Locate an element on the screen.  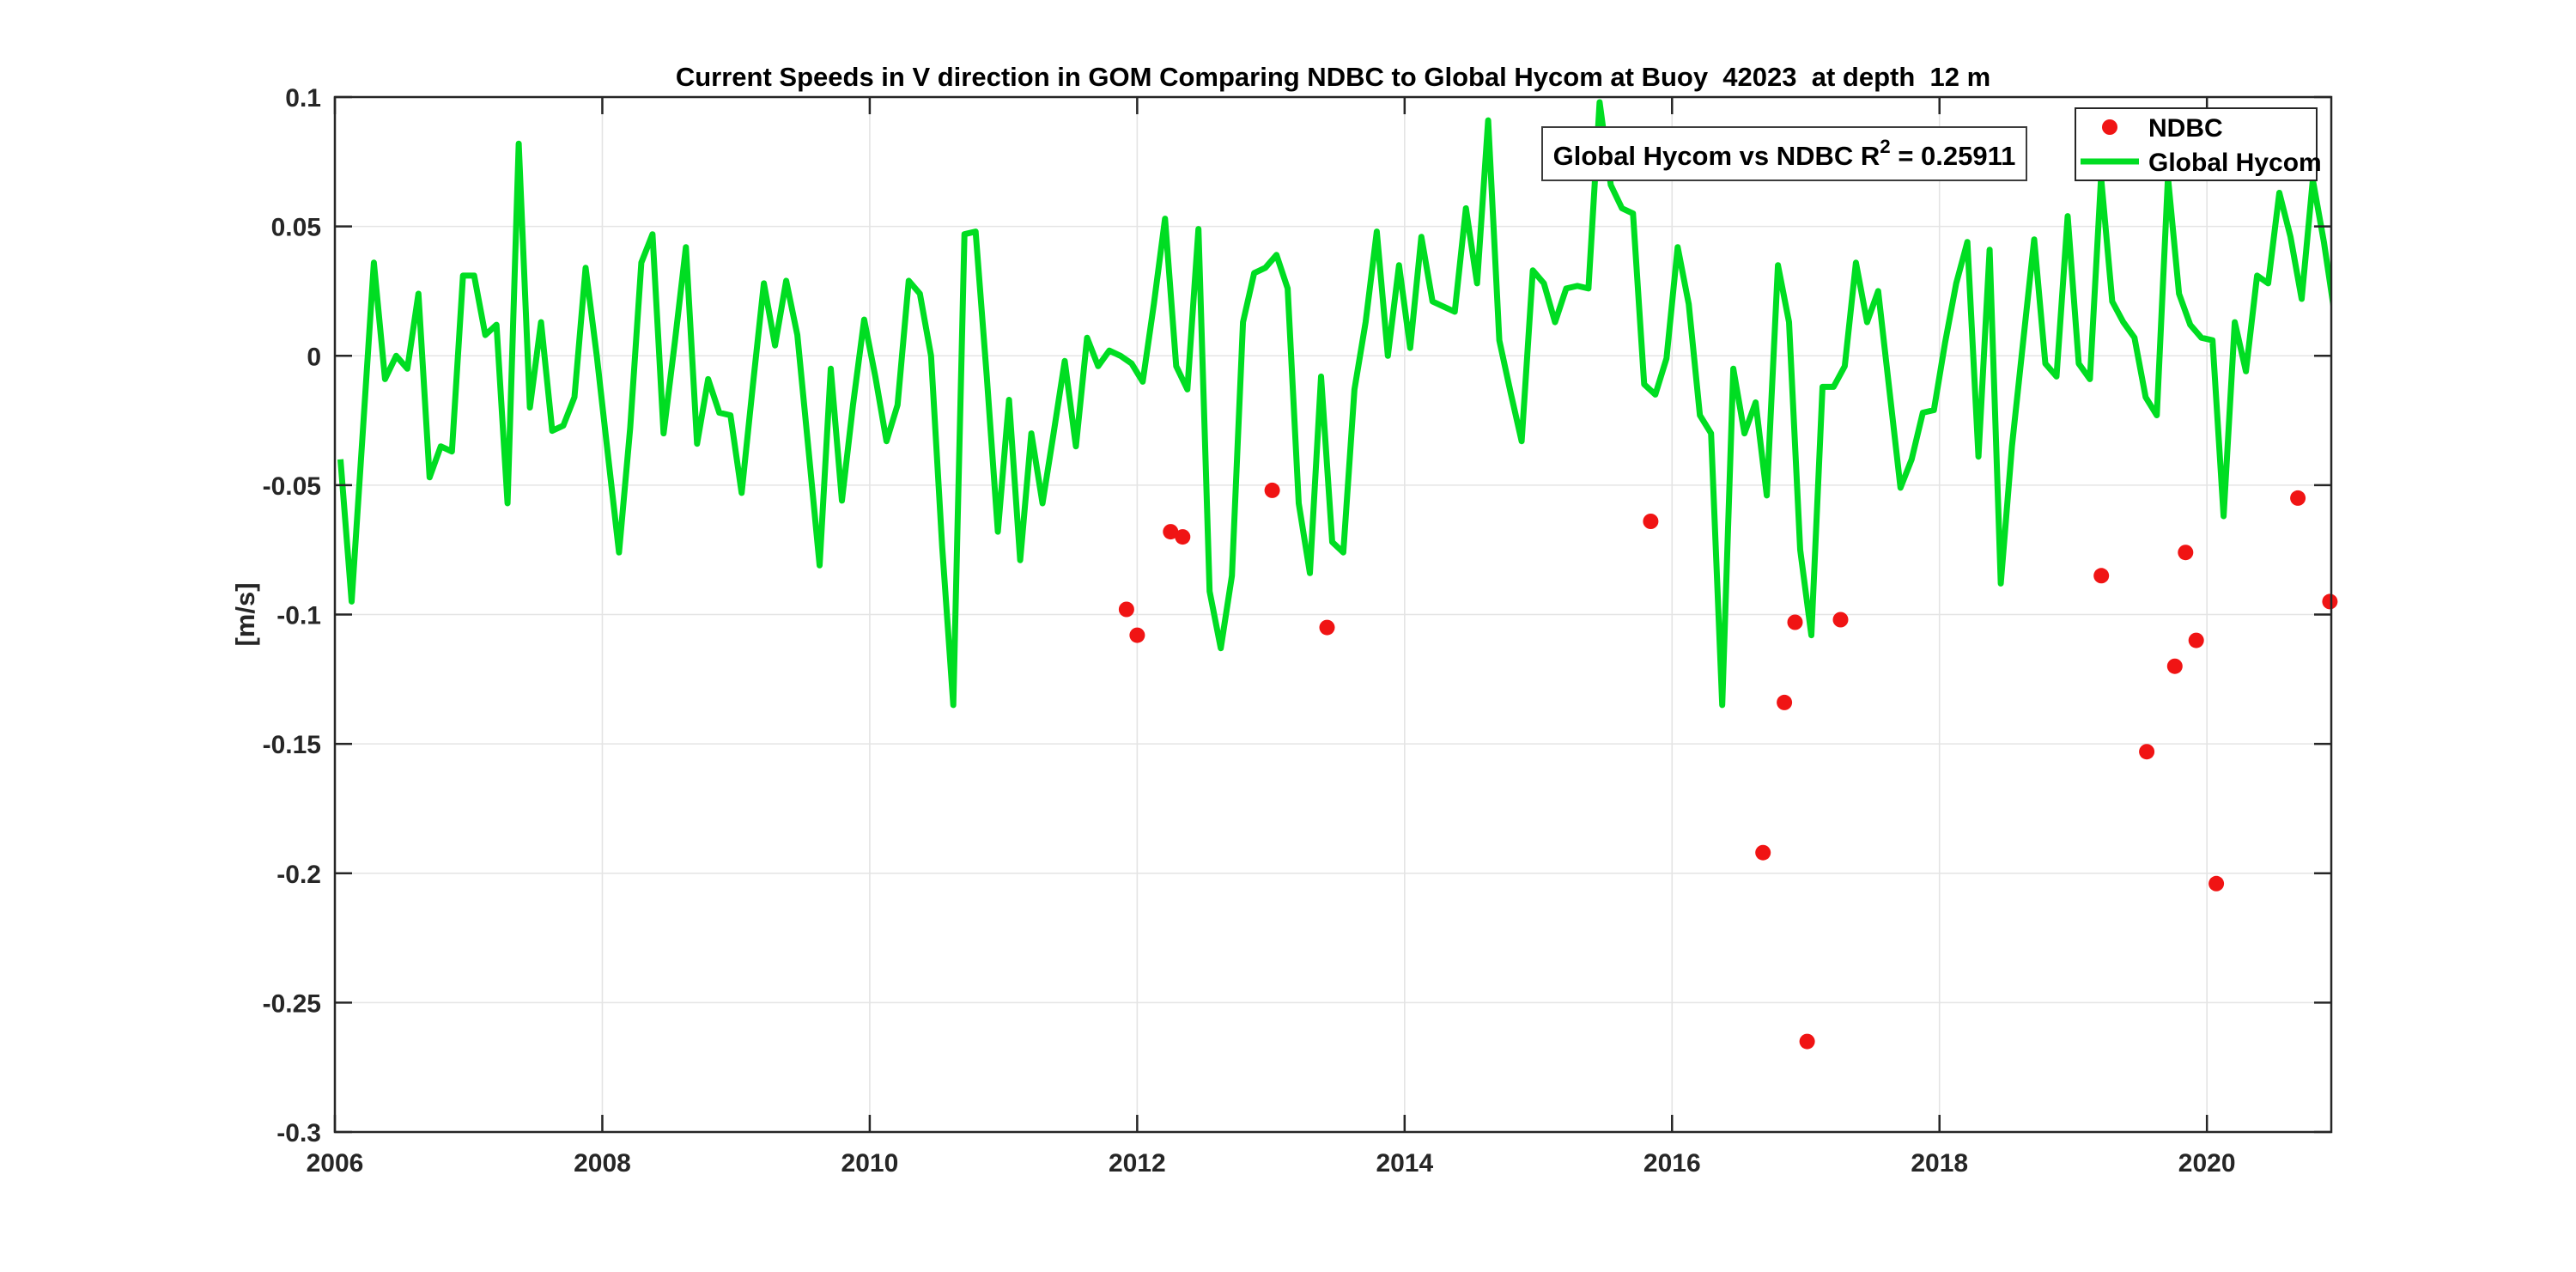
y-tick-label: -0.15 is located at coordinates (292, 745).